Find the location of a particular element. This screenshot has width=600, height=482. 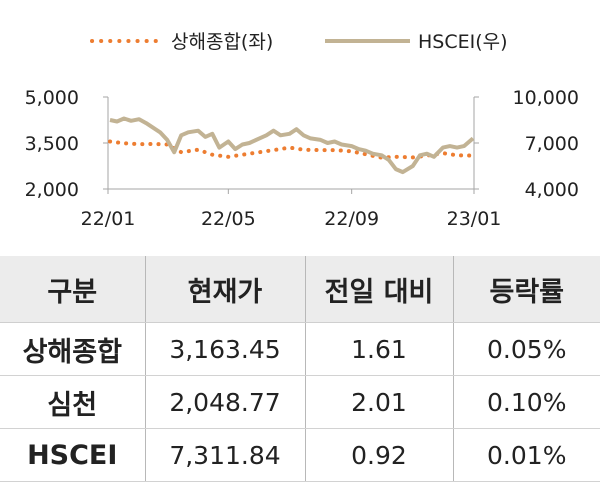

row-change: 2.01 is located at coordinates (378, 402).